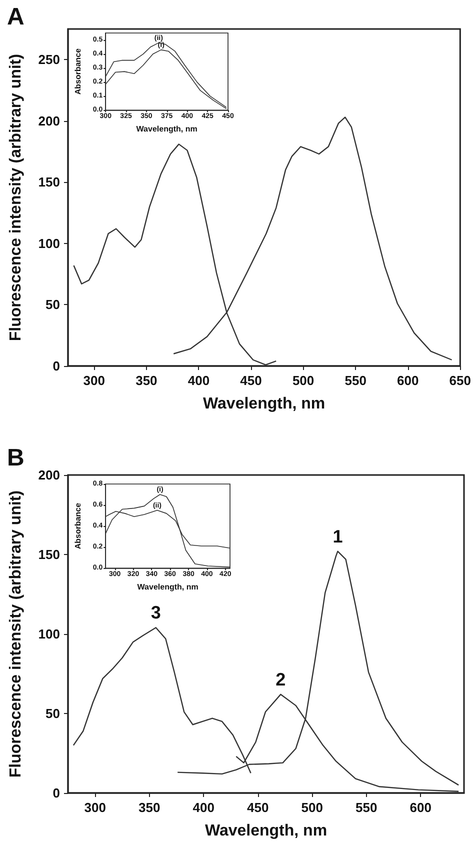 The image size is (474, 844). I want to click on series-label: 2, so click(281, 679).